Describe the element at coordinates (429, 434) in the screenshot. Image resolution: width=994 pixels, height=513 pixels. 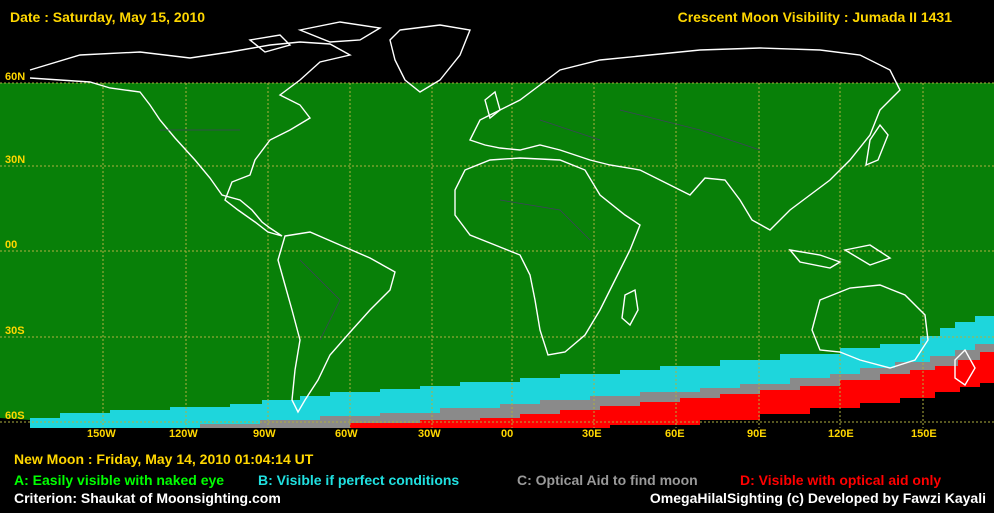
I see `lon-label-30w: 30W` at that location.